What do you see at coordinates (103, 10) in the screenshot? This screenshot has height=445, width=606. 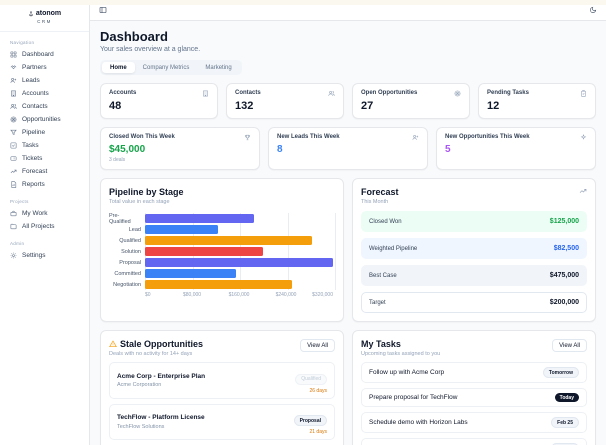 I see `sidebar-toggle-icon` at bounding box center [103, 10].